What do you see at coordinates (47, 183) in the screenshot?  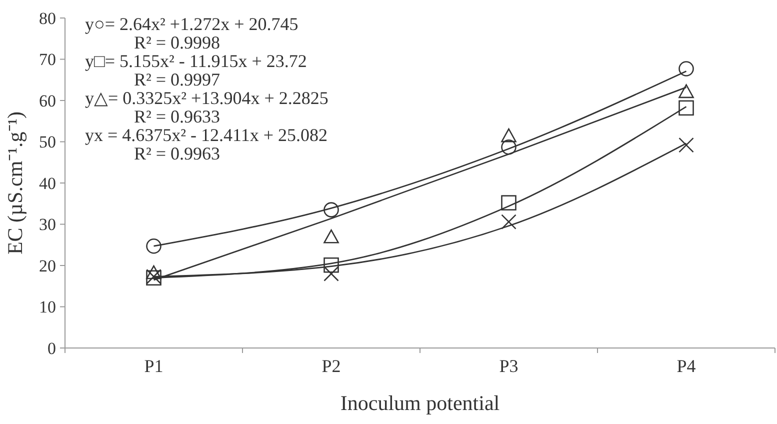 I see `y-tick-label: 40` at bounding box center [47, 183].